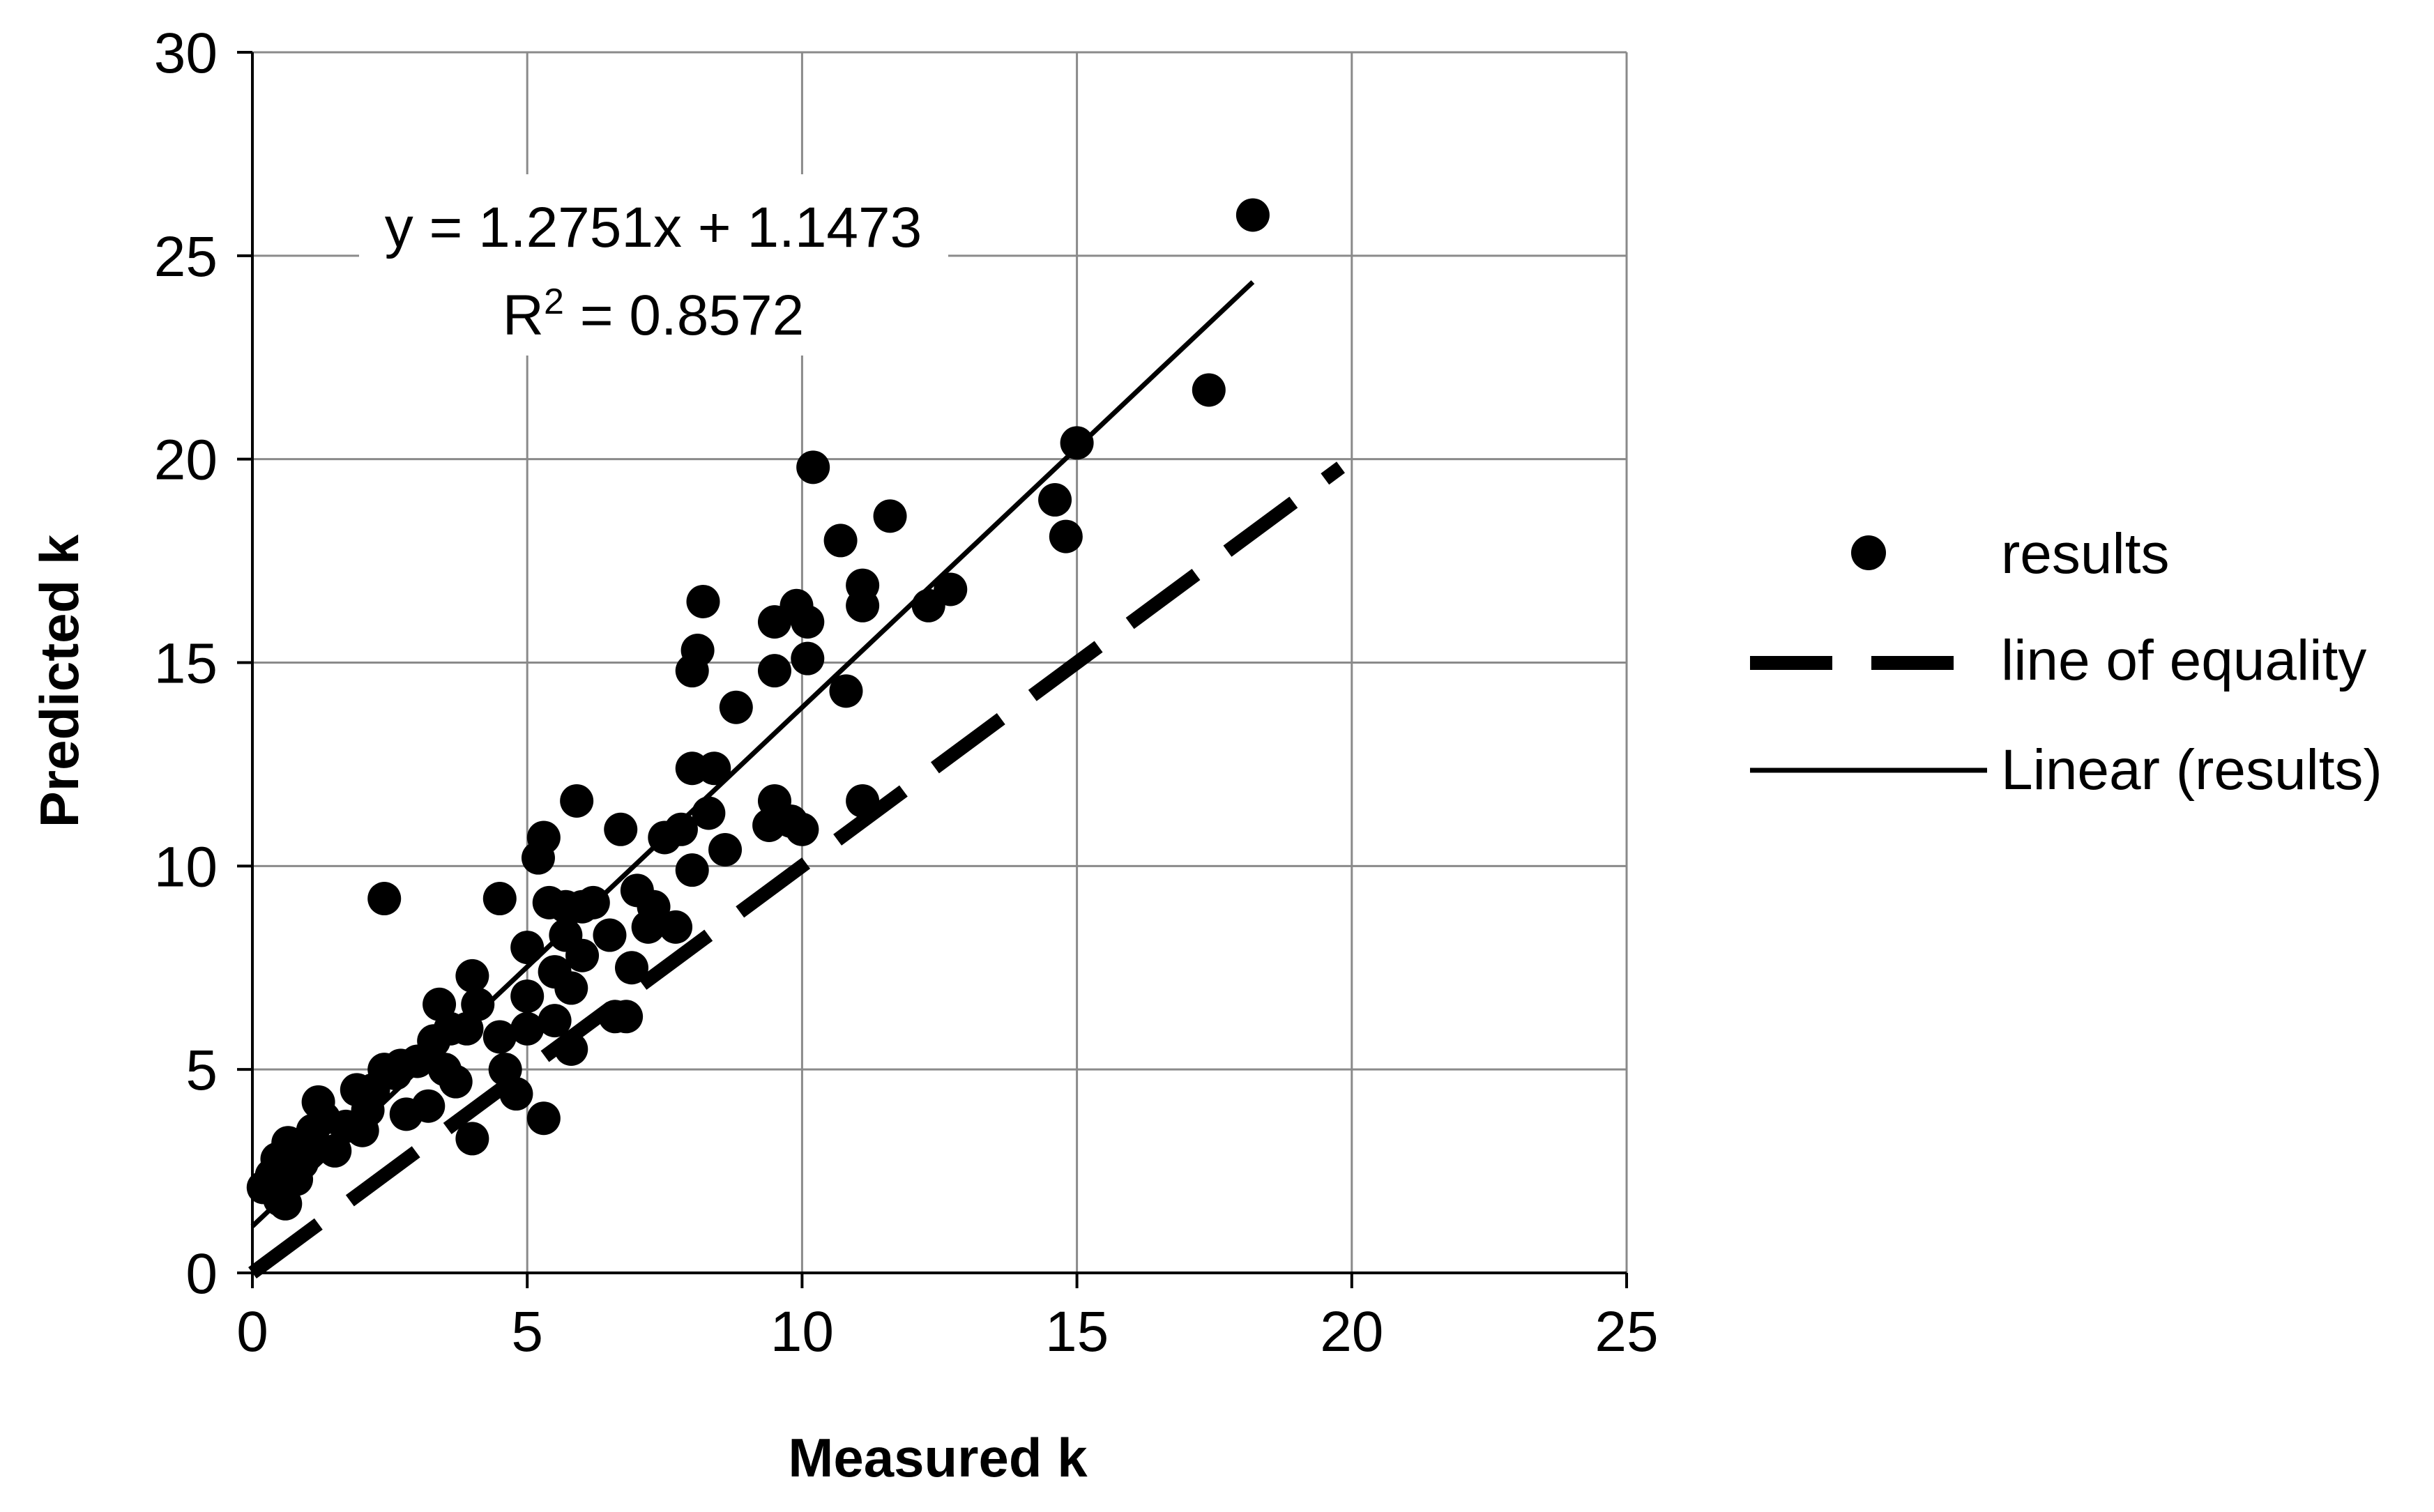  I want to click on y-tick-label: 15, so click(186, 664).